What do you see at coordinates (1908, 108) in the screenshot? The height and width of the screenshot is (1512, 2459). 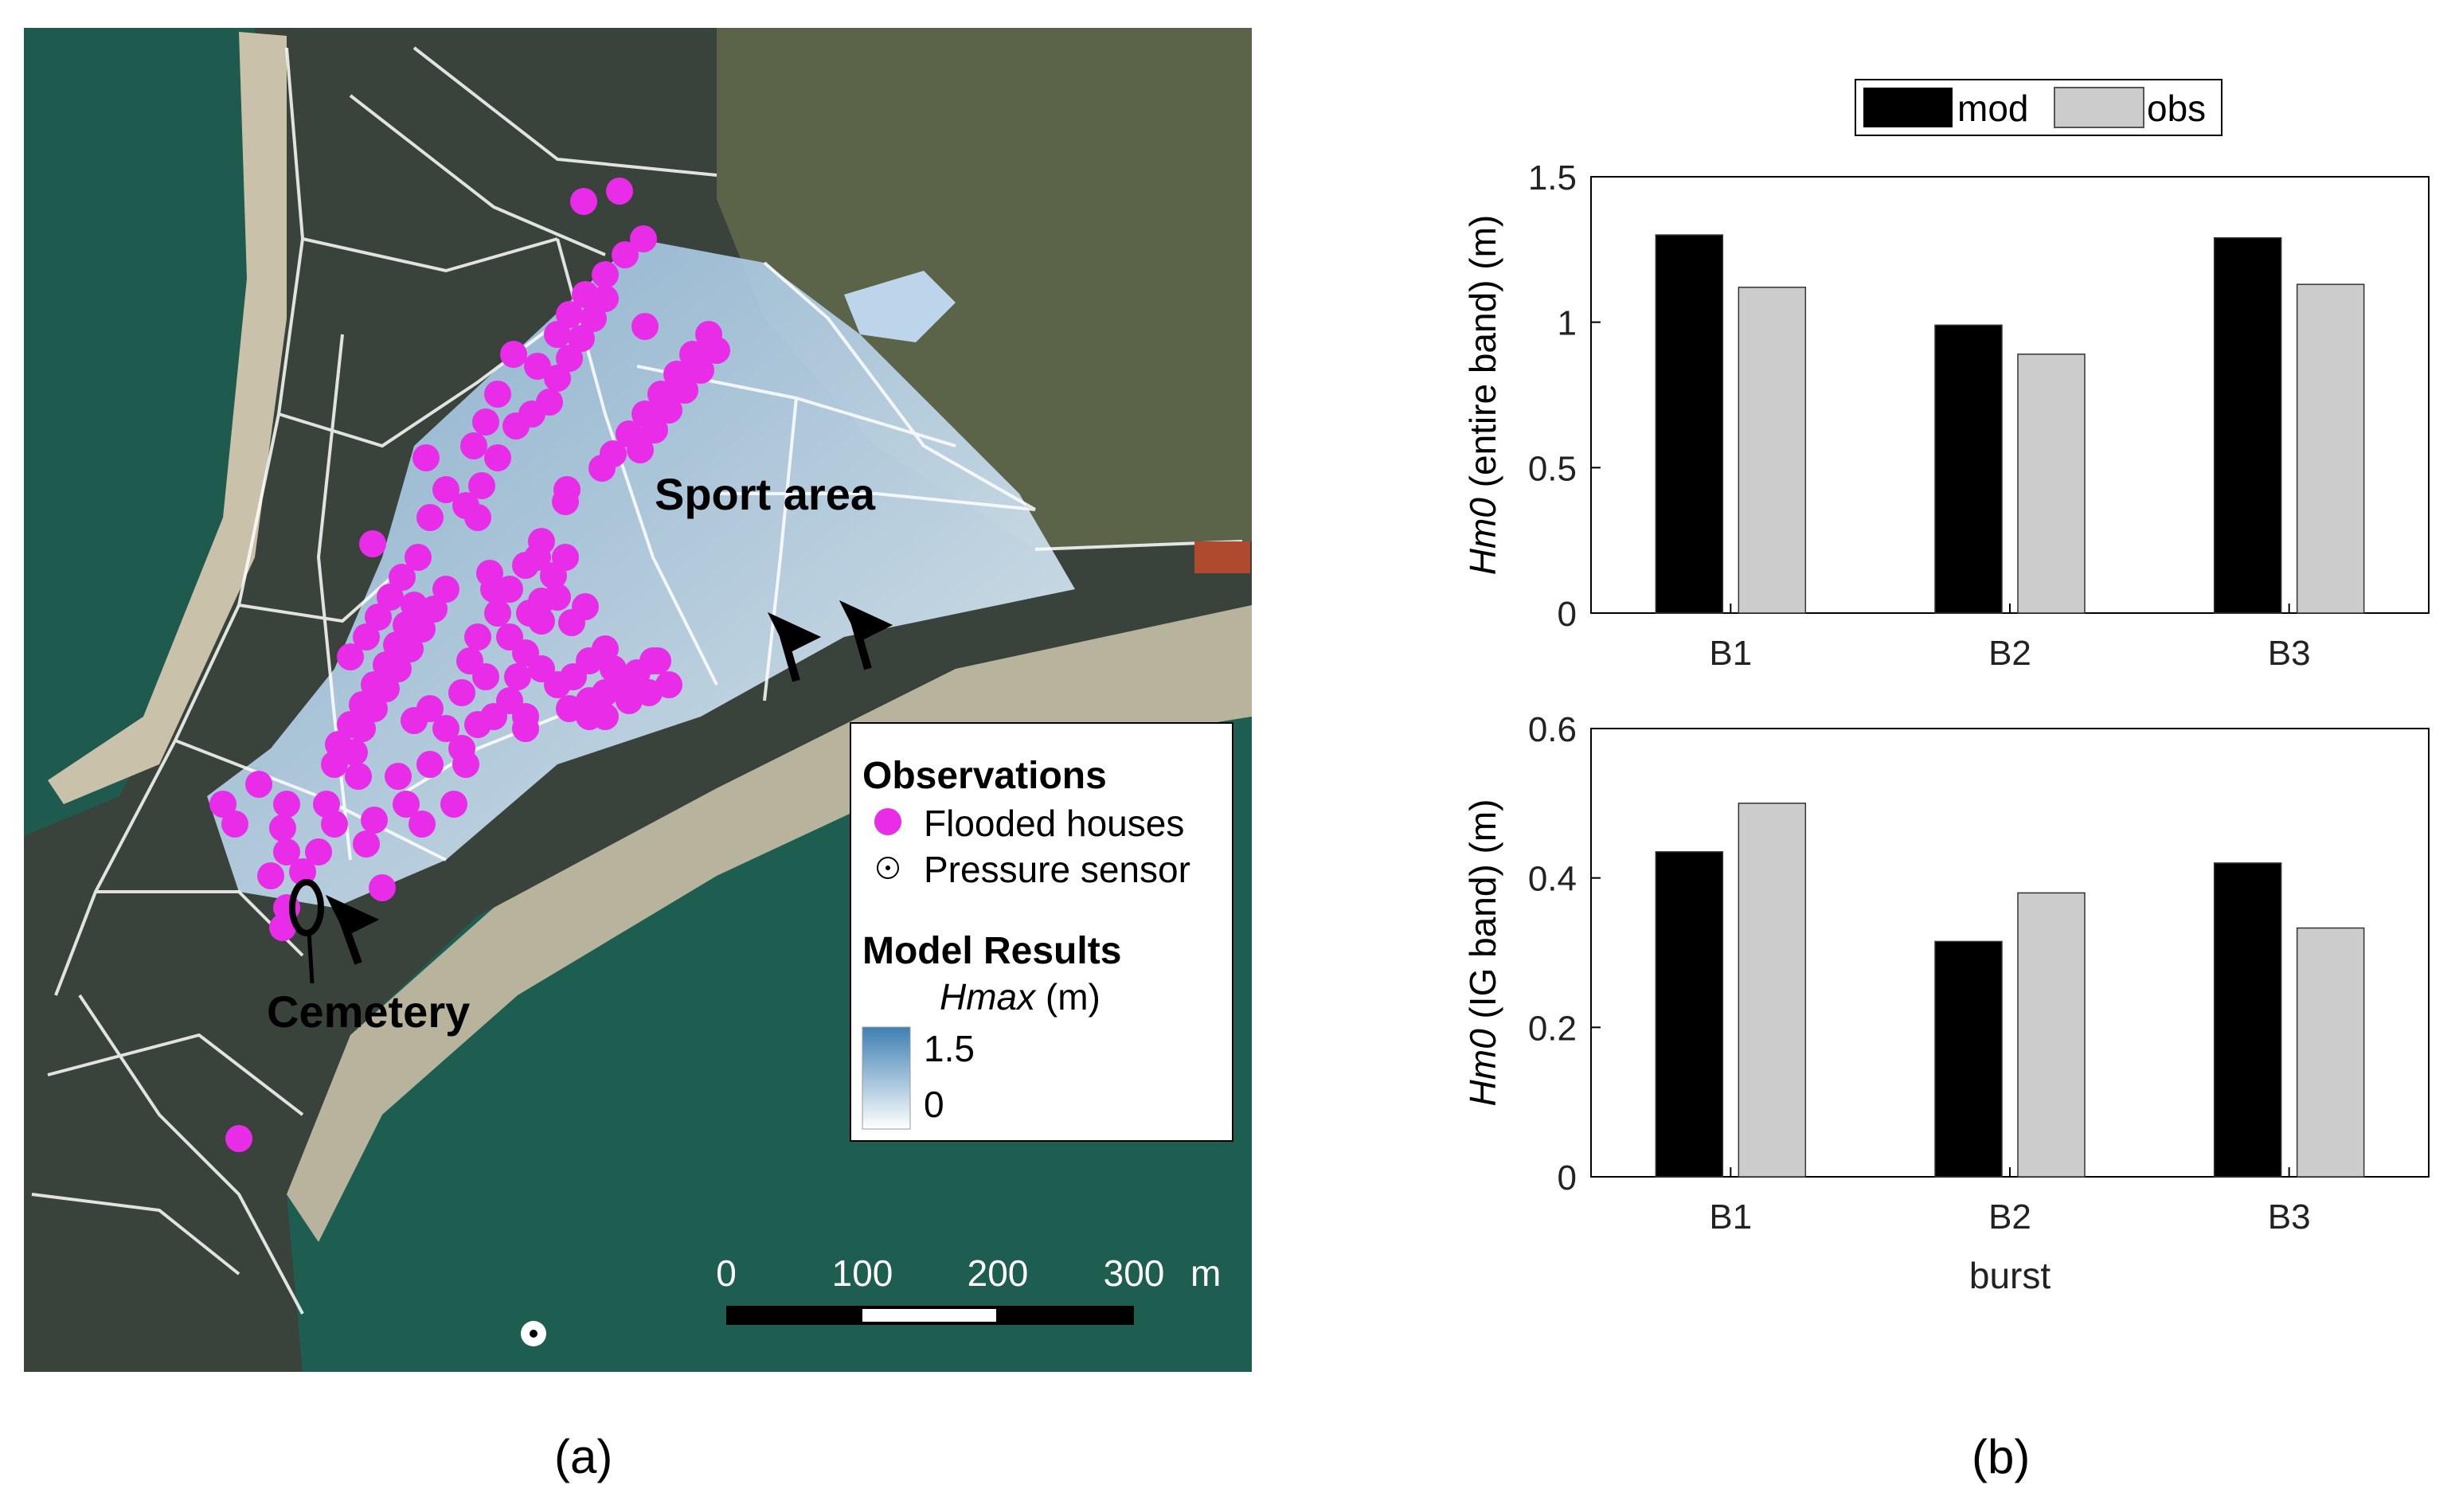 I see `legend-swatch-mod` at bounding box center [1908, 108].